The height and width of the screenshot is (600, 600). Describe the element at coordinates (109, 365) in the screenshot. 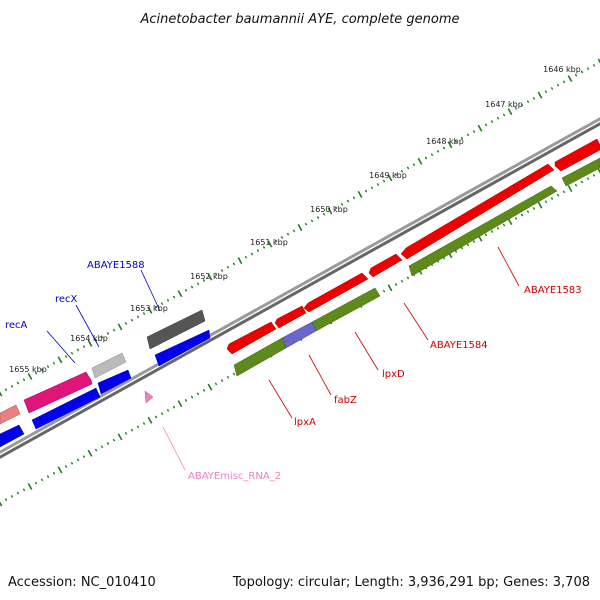

I see `recx-arrow` at that location.